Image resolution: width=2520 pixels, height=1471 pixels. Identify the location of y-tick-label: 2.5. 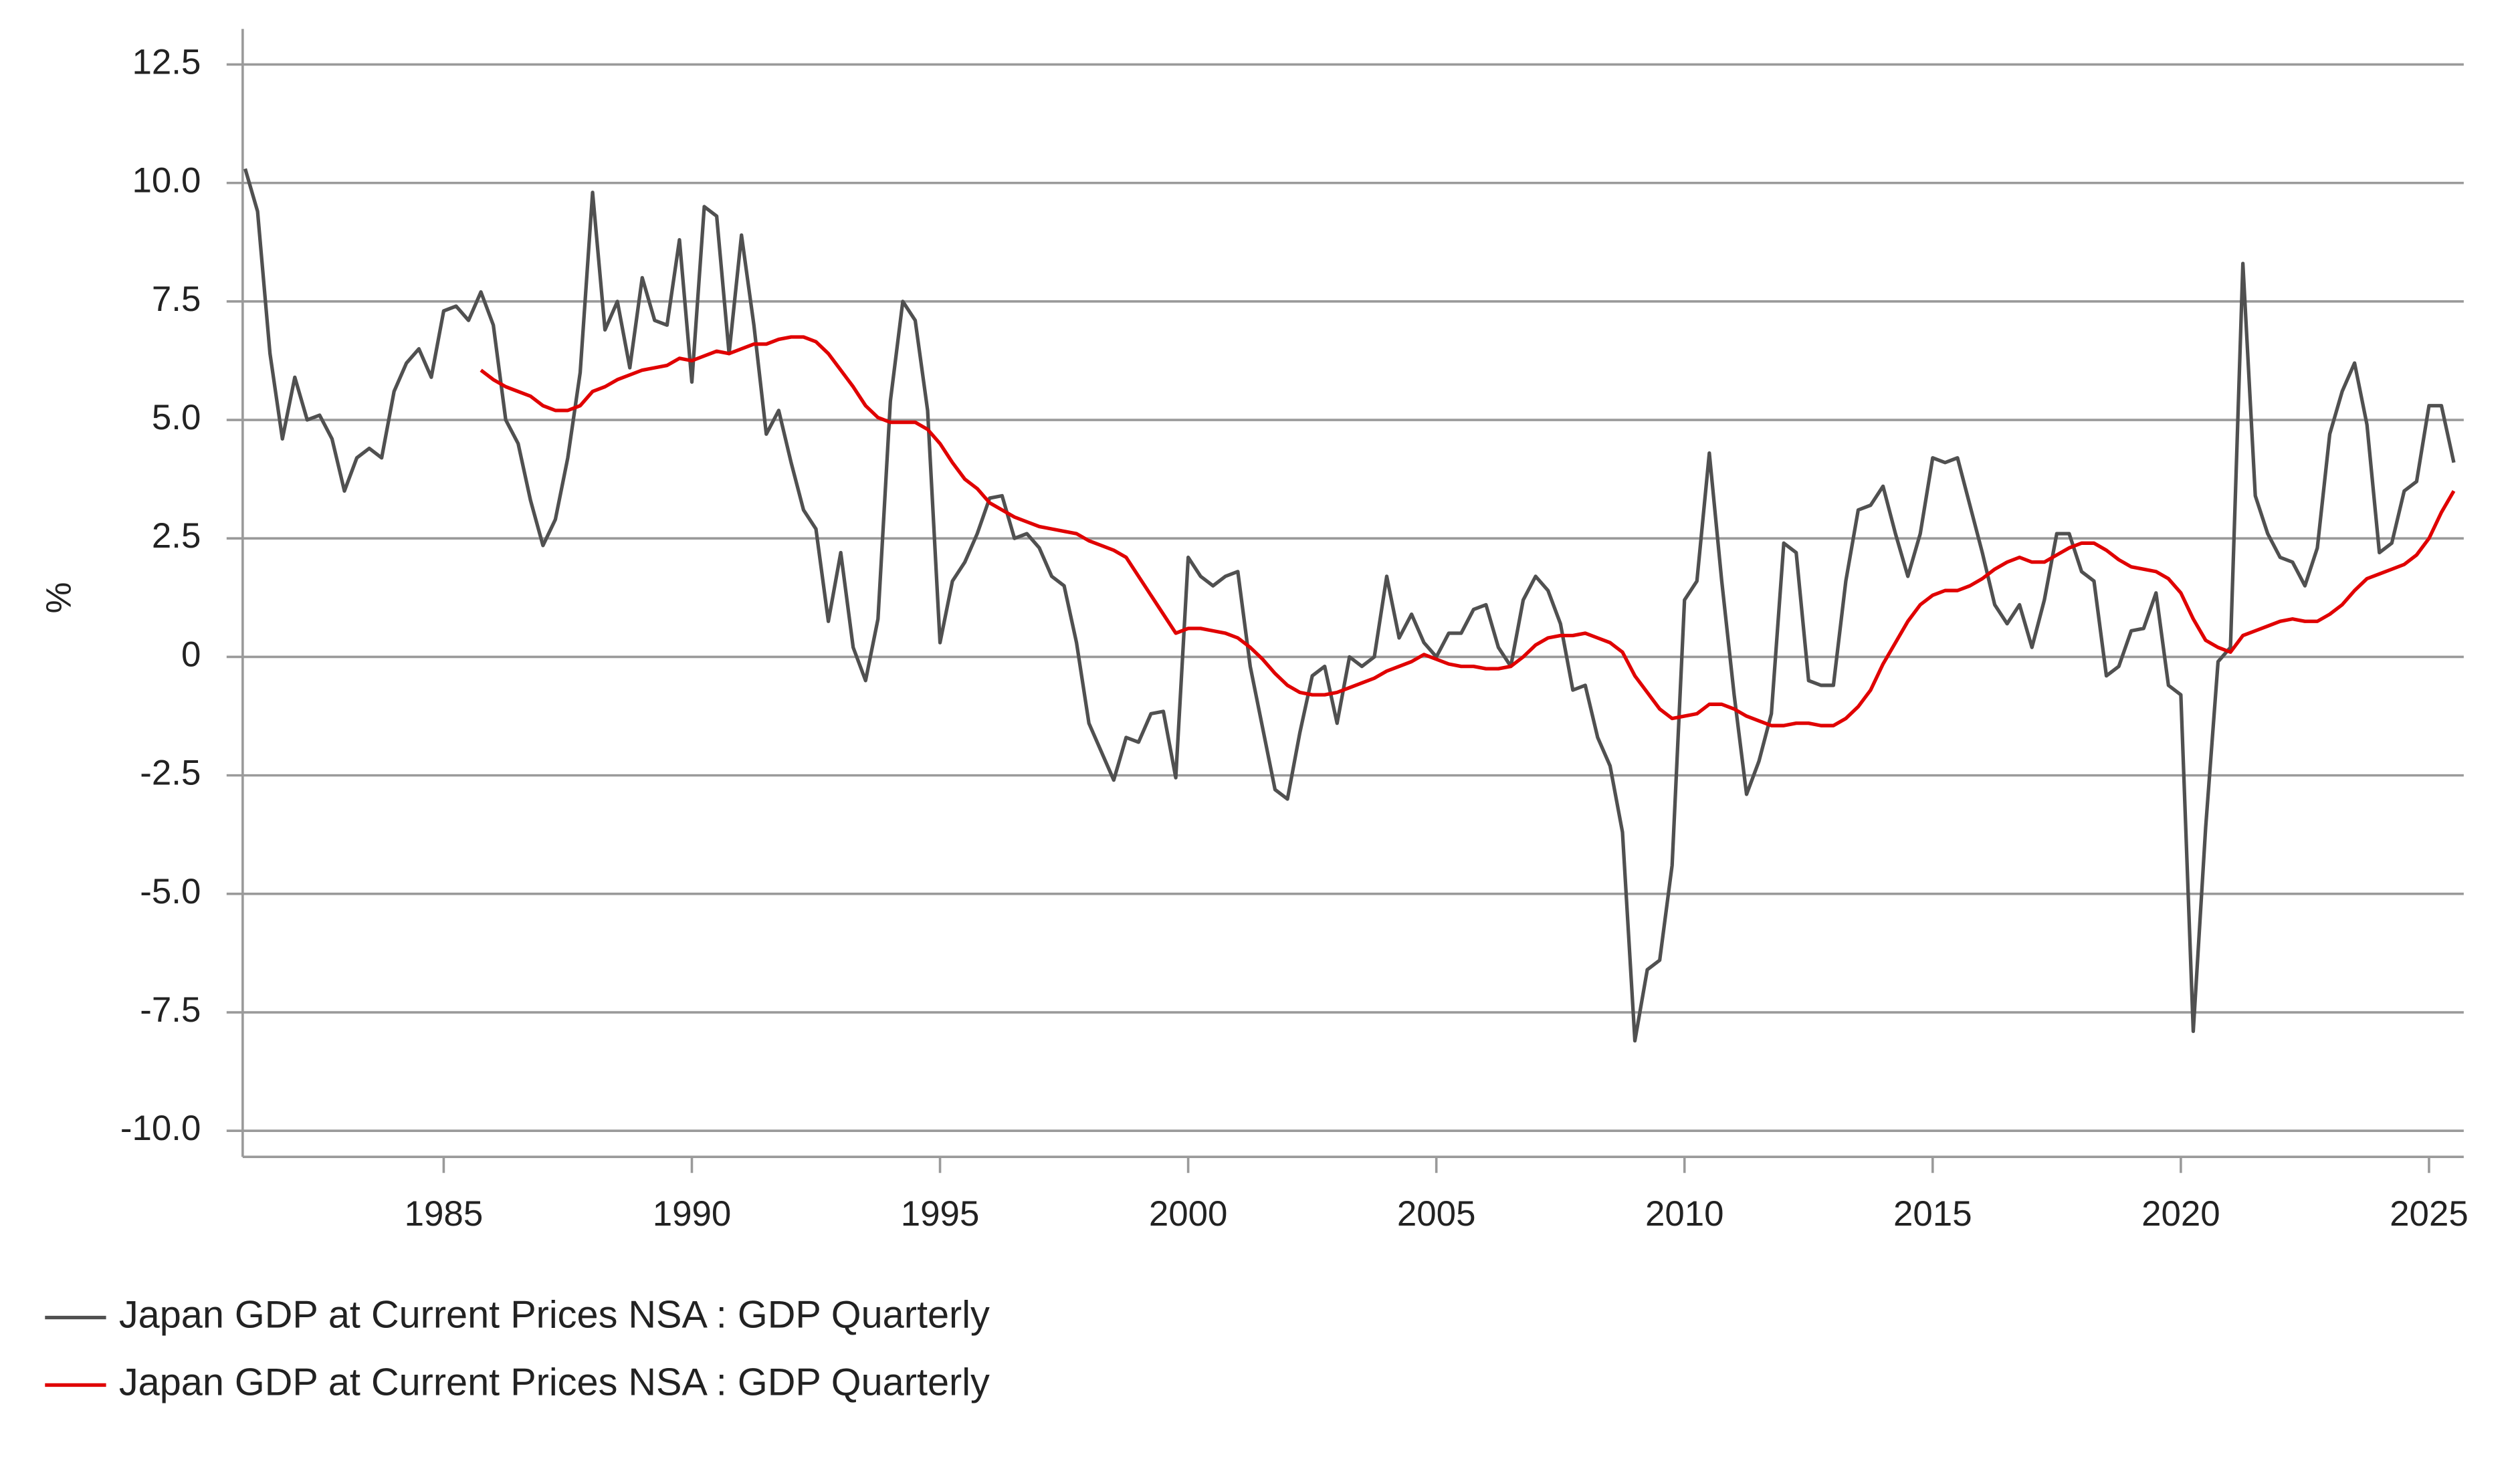
(176, 536).